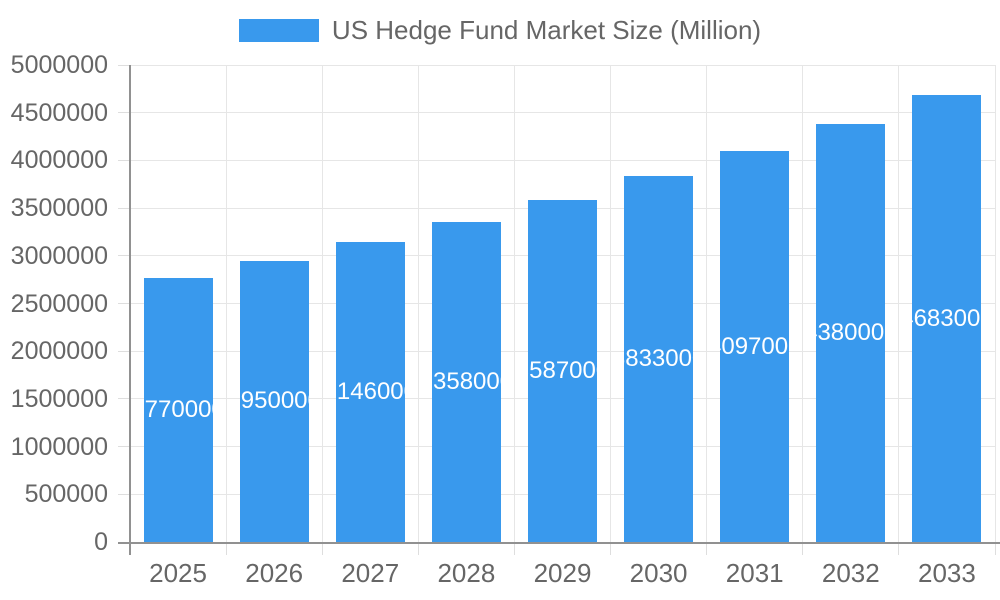 The height and width of the screenshot is (600, 1000). I want to click on bar-2033: 4683000, so click(947, 318).